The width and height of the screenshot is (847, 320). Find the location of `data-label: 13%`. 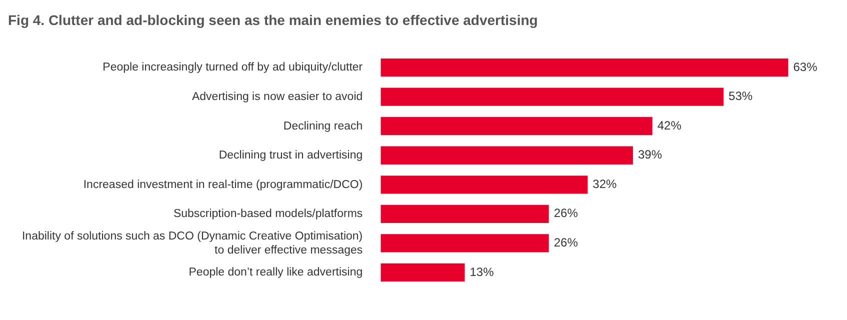

data-label: 13% is located at coordinates (482, 271).